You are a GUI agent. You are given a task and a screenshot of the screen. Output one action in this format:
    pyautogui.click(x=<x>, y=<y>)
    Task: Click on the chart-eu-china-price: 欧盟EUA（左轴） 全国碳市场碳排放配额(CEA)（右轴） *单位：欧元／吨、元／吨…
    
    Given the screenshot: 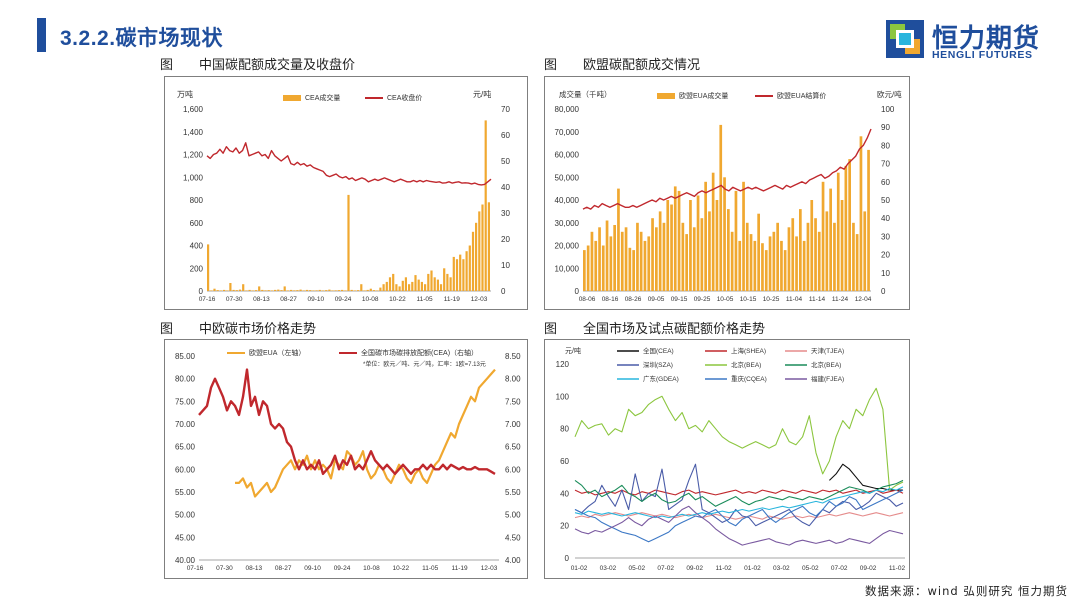 What is the action you would take?
    pyautogui.click(x=346, y=459)
    